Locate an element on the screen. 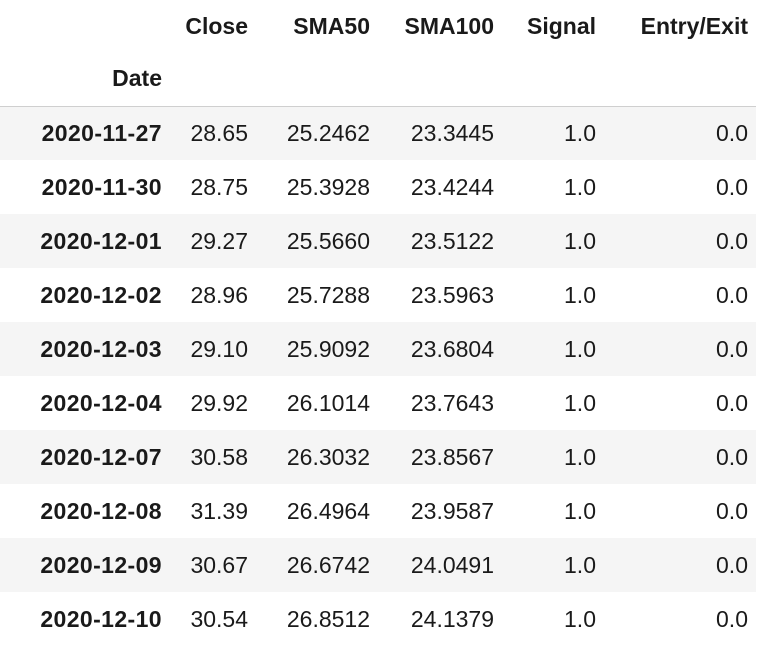  cell-close: 30.54 is located at coordinates (219, 618).